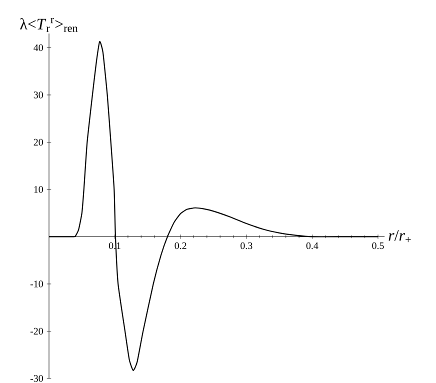 The image size is (436, 383). What do you see at coordinates (246, 246) in the screenshot?
I see `x-tick-label: 0.3` at bounding box center [246, 246].